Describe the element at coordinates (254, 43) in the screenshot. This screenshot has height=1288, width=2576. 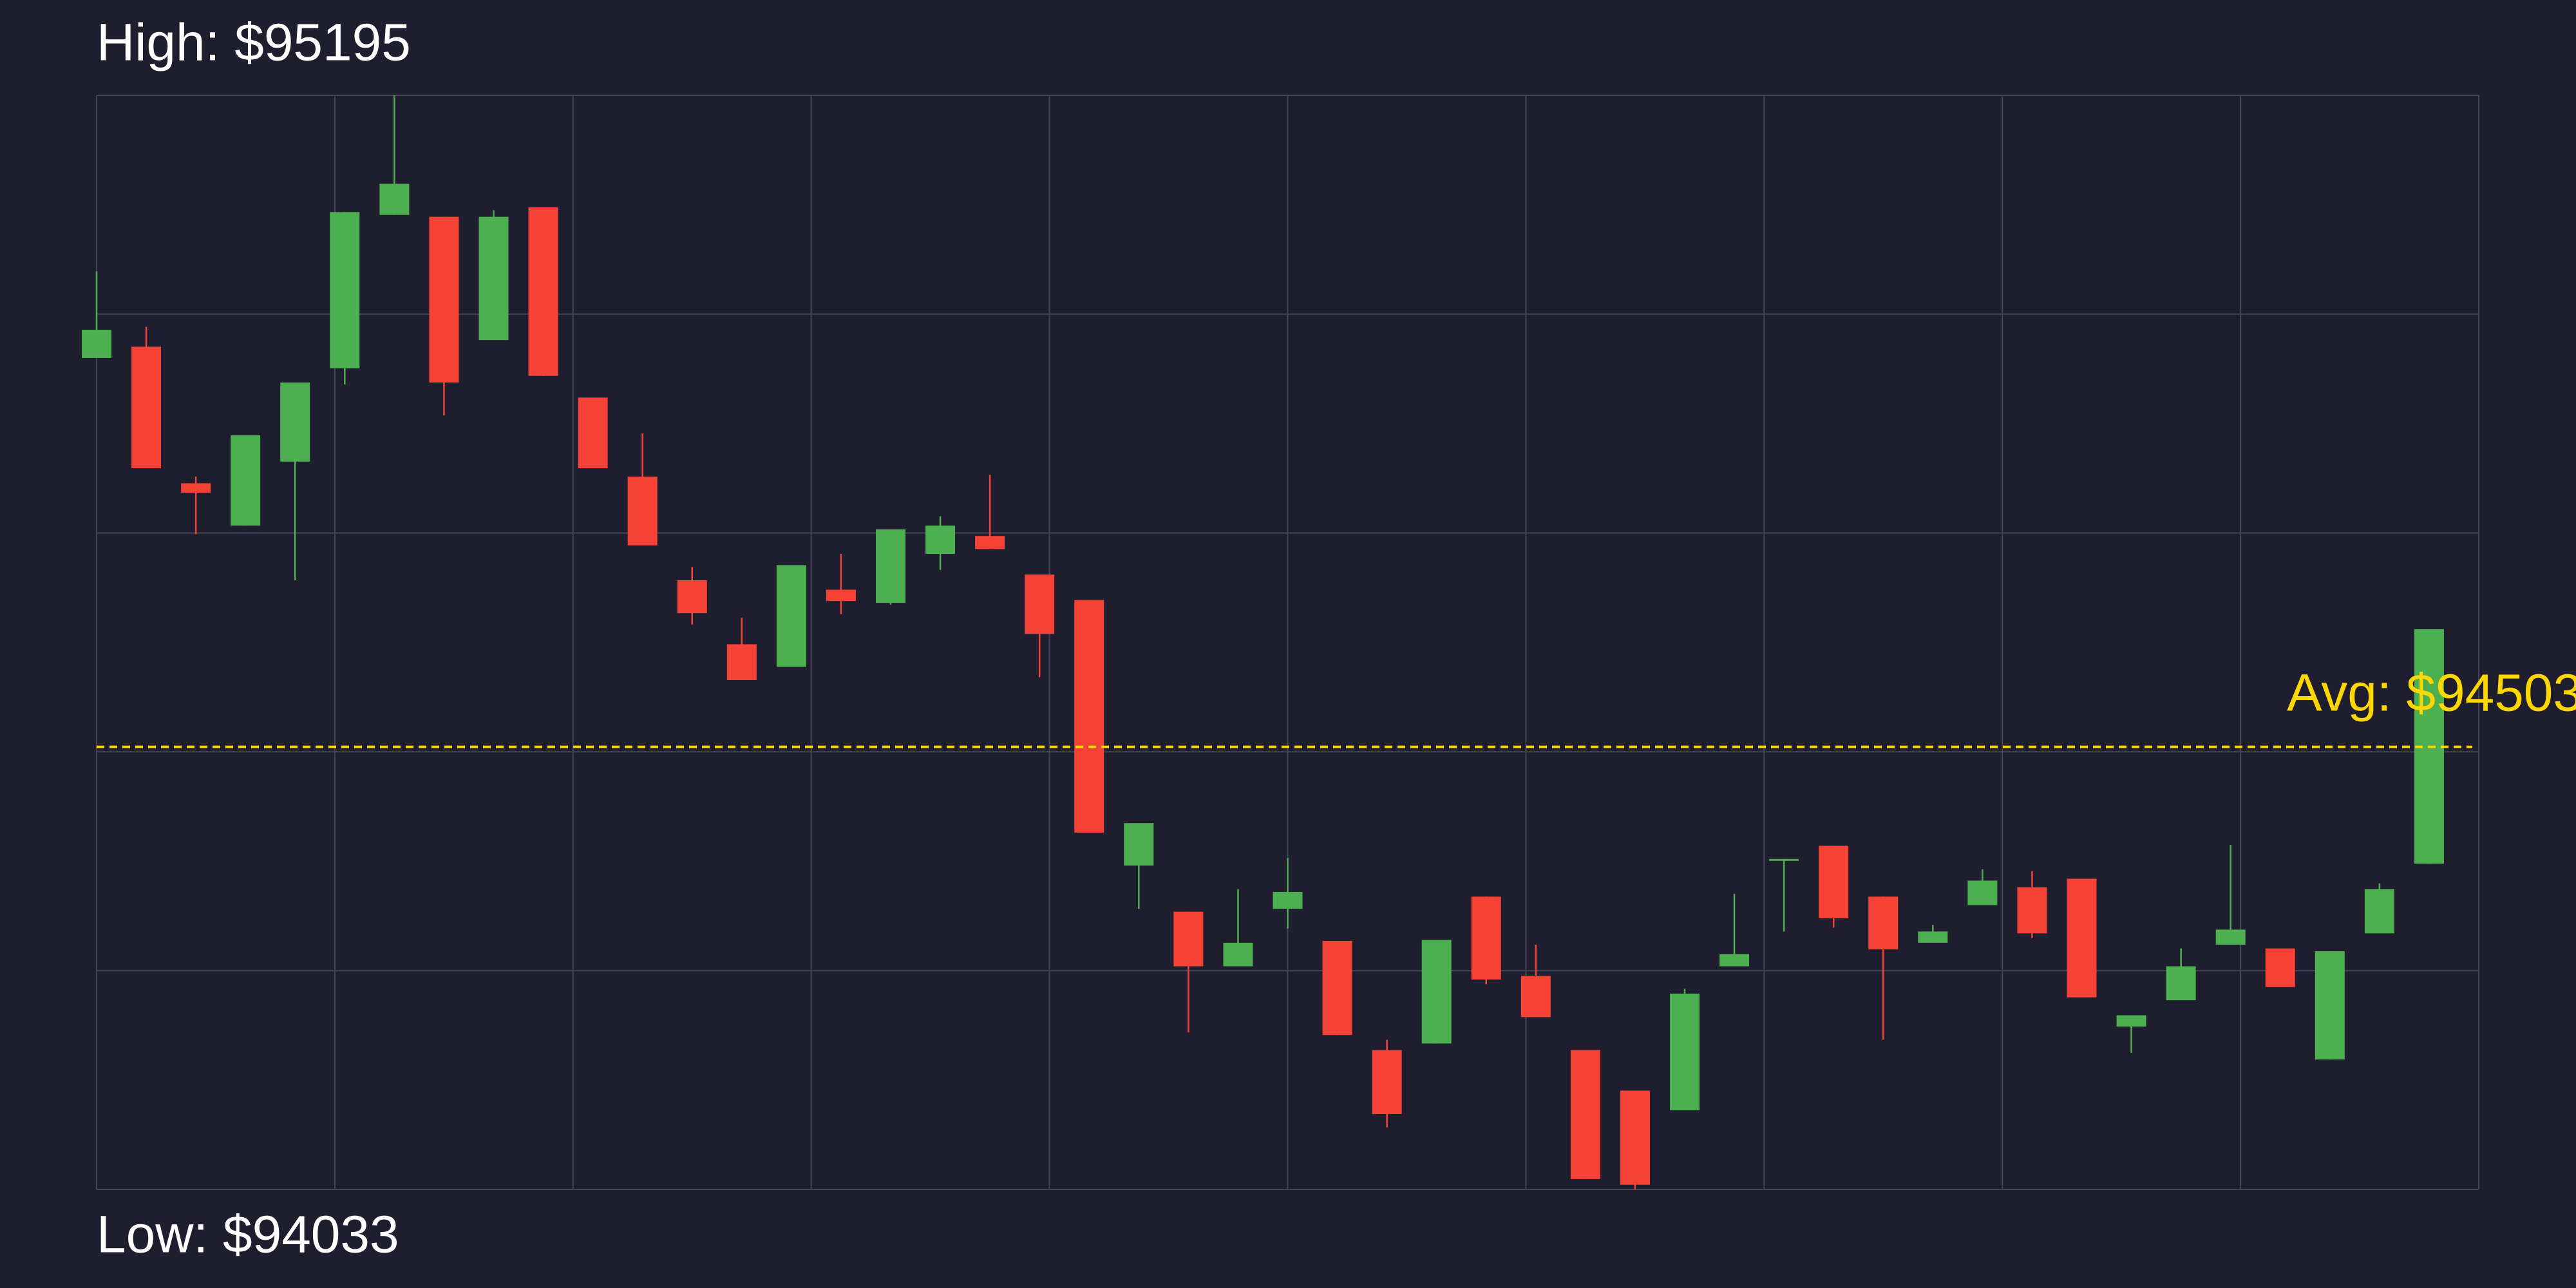
I see `high-label: High: $95195` at that location.